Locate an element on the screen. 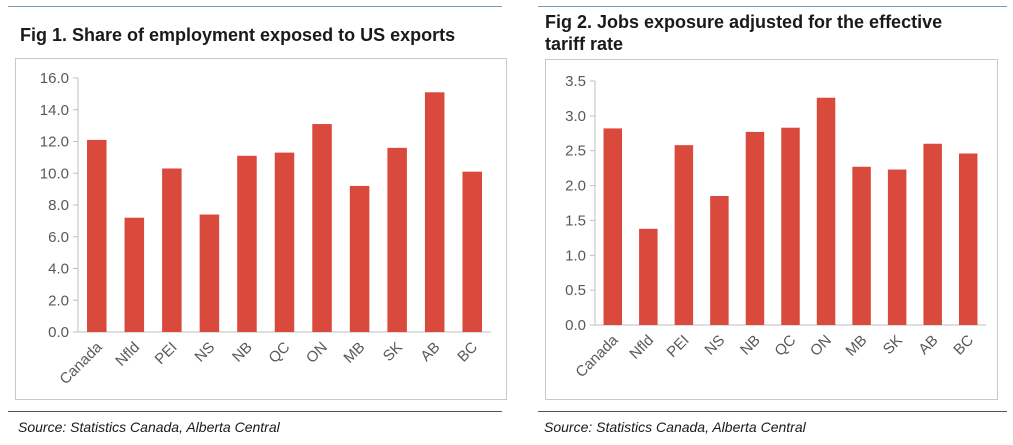 This screenshot has width=1013, height=445. y-tick-label: 16.0 is located at coordinates (54, 78).